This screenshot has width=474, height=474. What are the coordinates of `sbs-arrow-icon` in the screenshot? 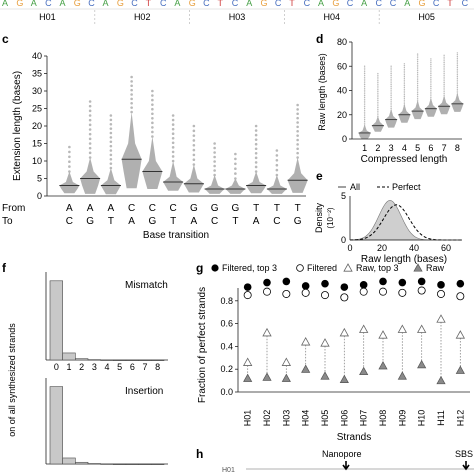 It's located at (466, 466).